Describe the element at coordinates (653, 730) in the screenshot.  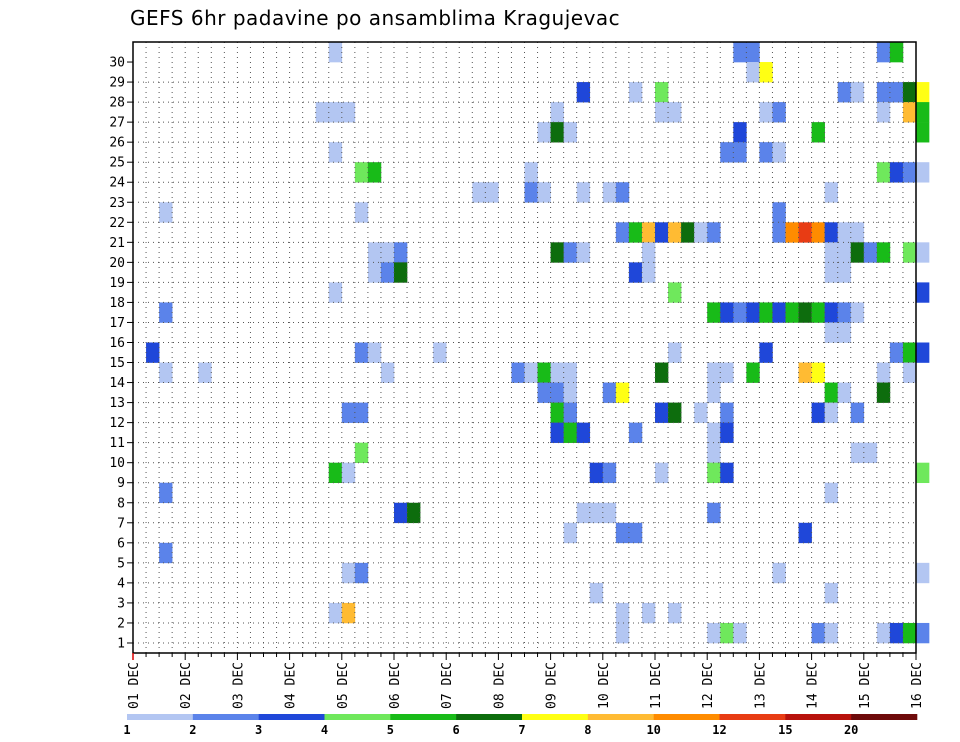
I see `colorbar-label: 10` at that location.